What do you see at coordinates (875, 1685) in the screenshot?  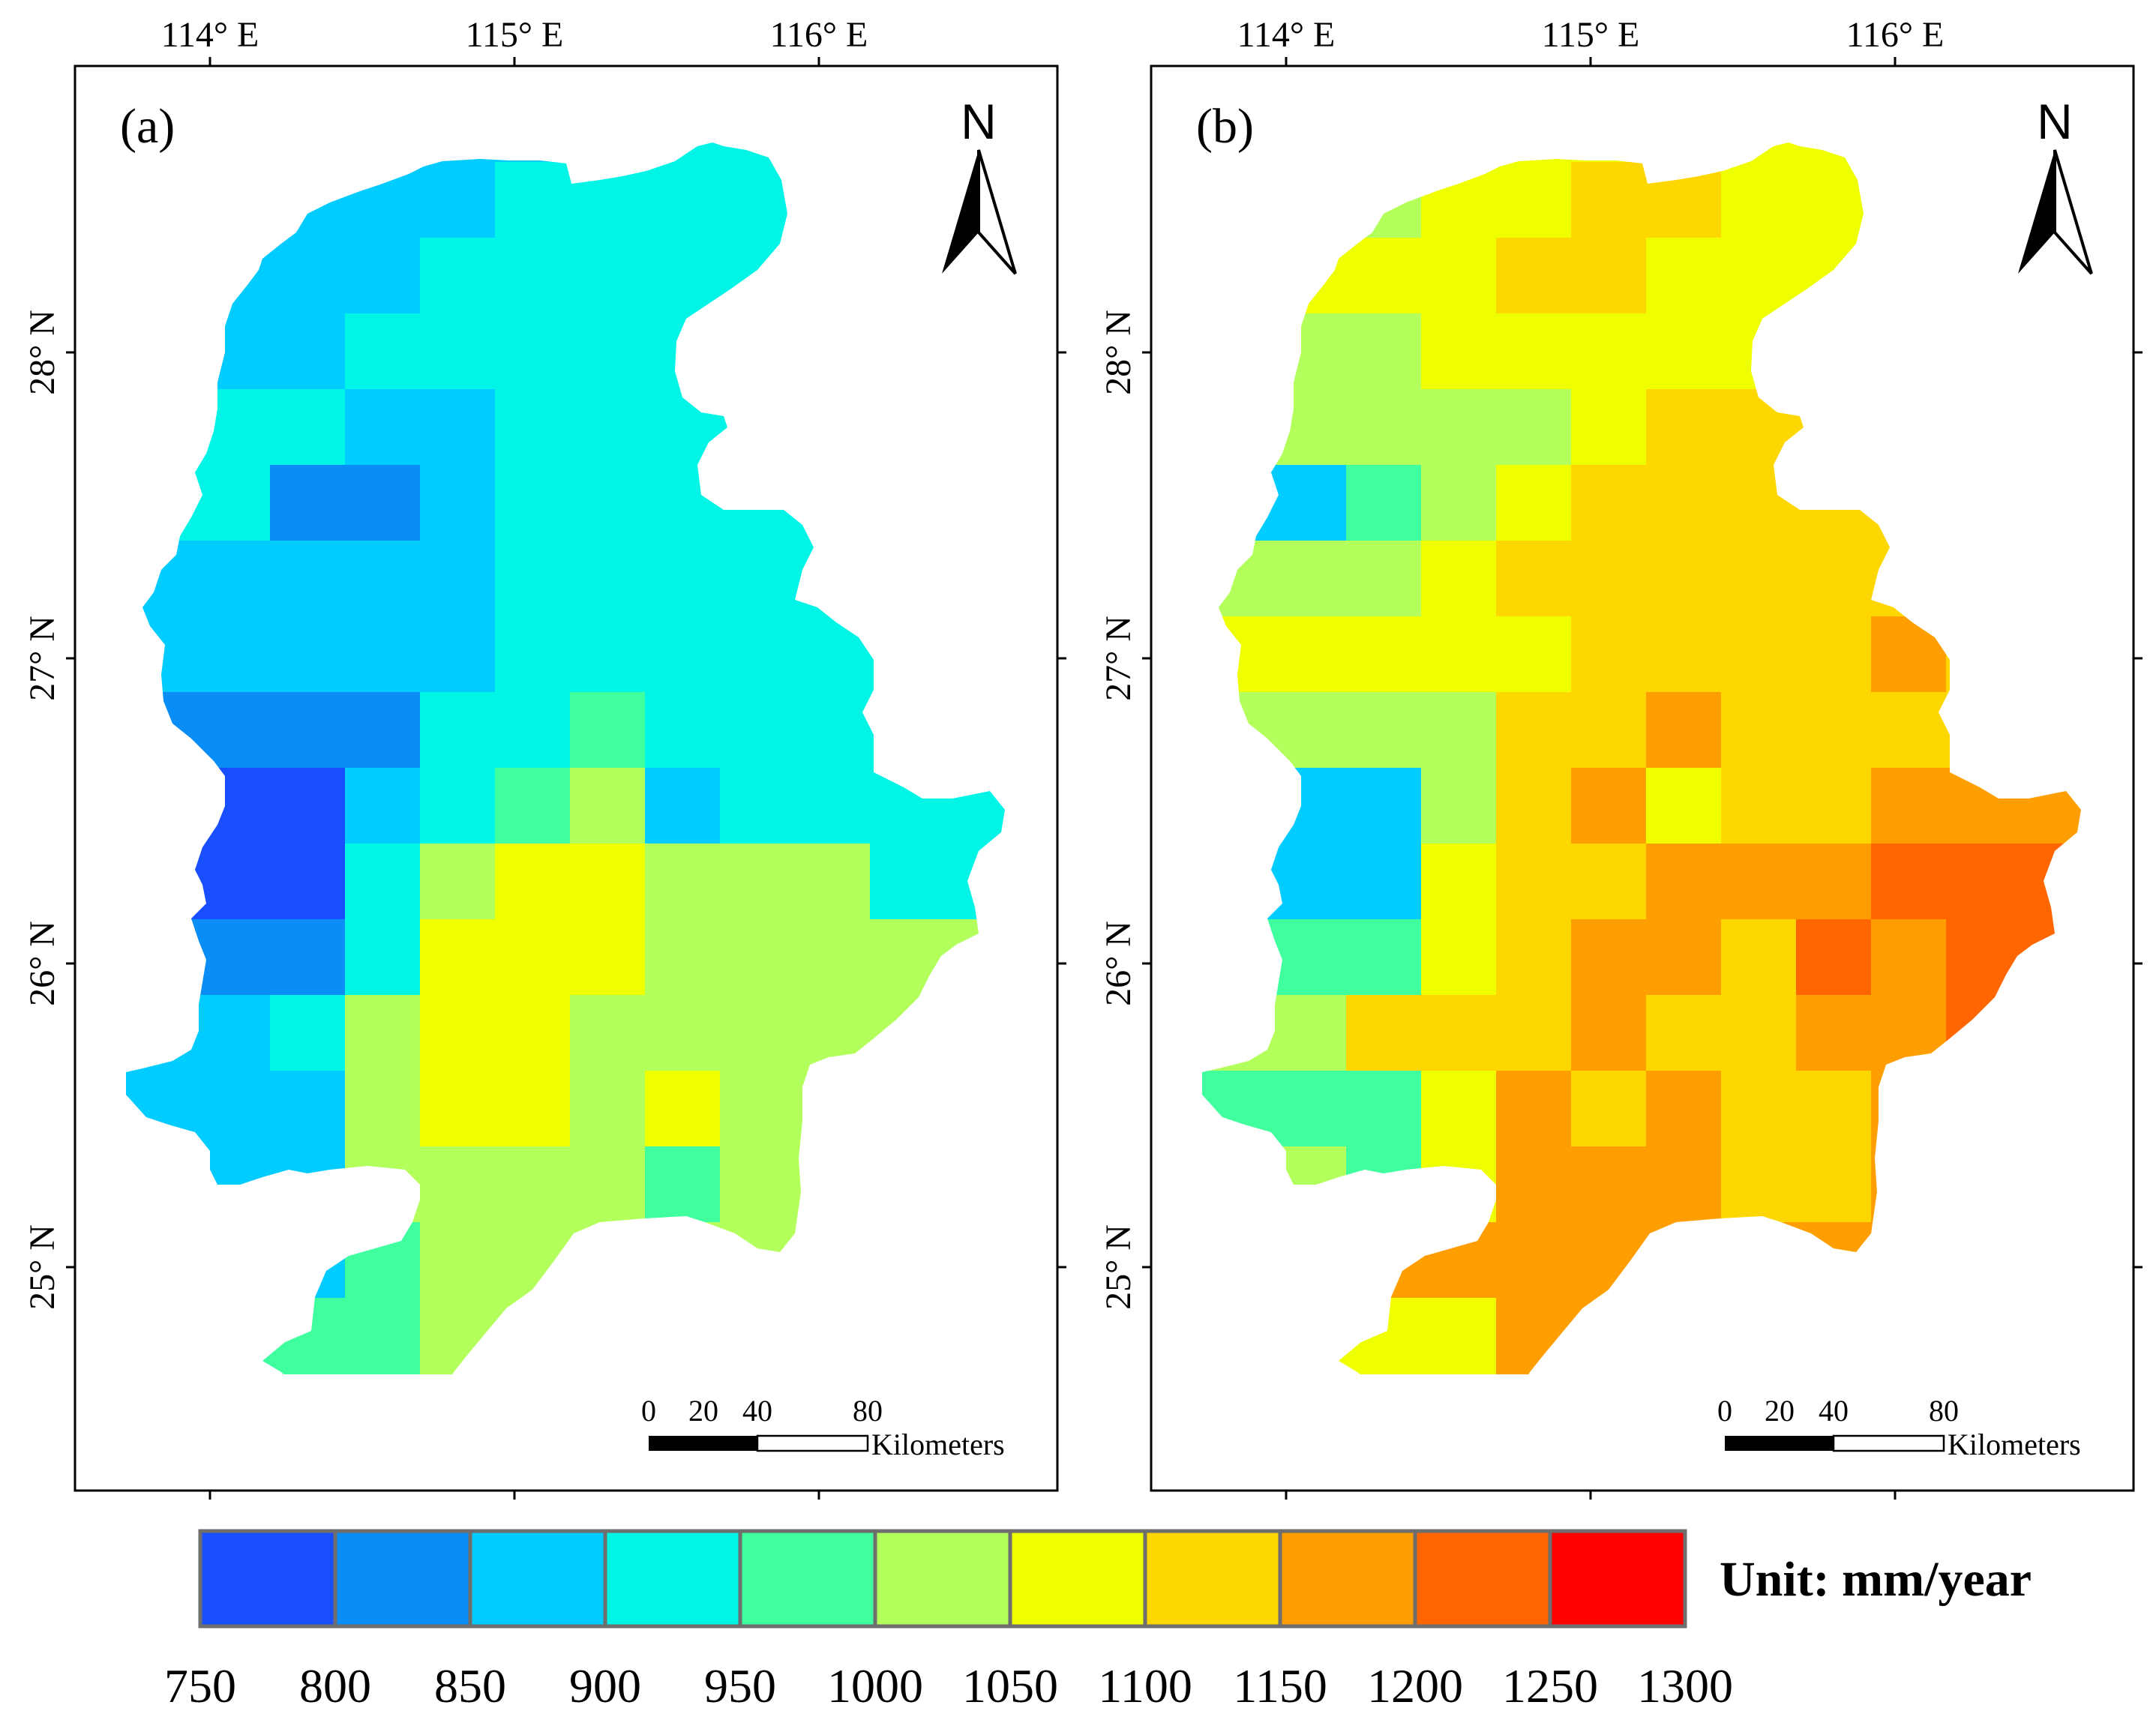 I see `legend-break-label: 1000` at bounding box center [875, 1685].